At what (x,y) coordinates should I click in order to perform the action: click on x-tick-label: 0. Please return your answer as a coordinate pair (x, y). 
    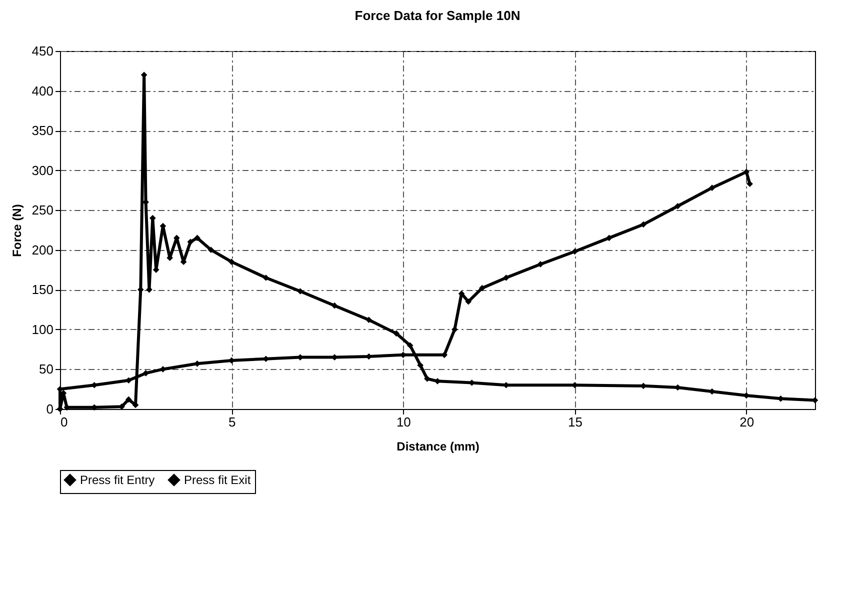
    Looking at the image, I should click on (64, 422).